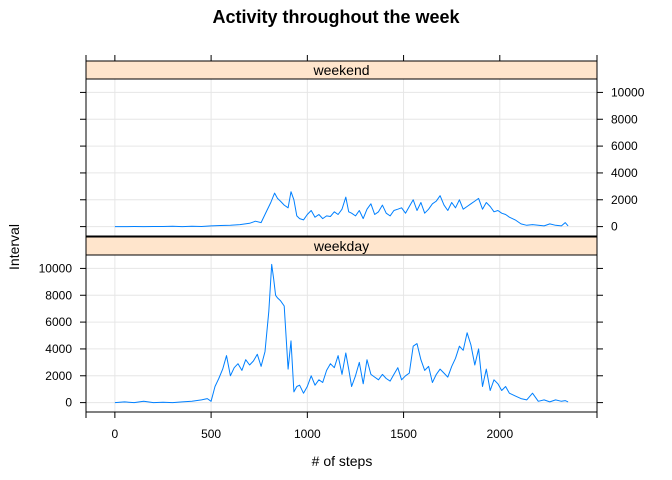  I want to click on y-tick-label-weekday-5: 10000, so click(56, 268).